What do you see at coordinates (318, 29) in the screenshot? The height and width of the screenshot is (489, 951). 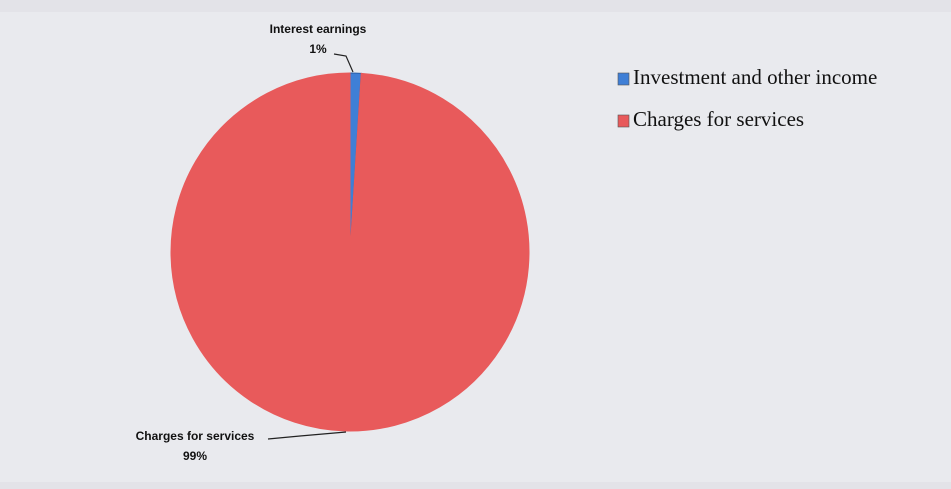 I see `data-label-name: Interest earnings` at bounding box center [318, 29].